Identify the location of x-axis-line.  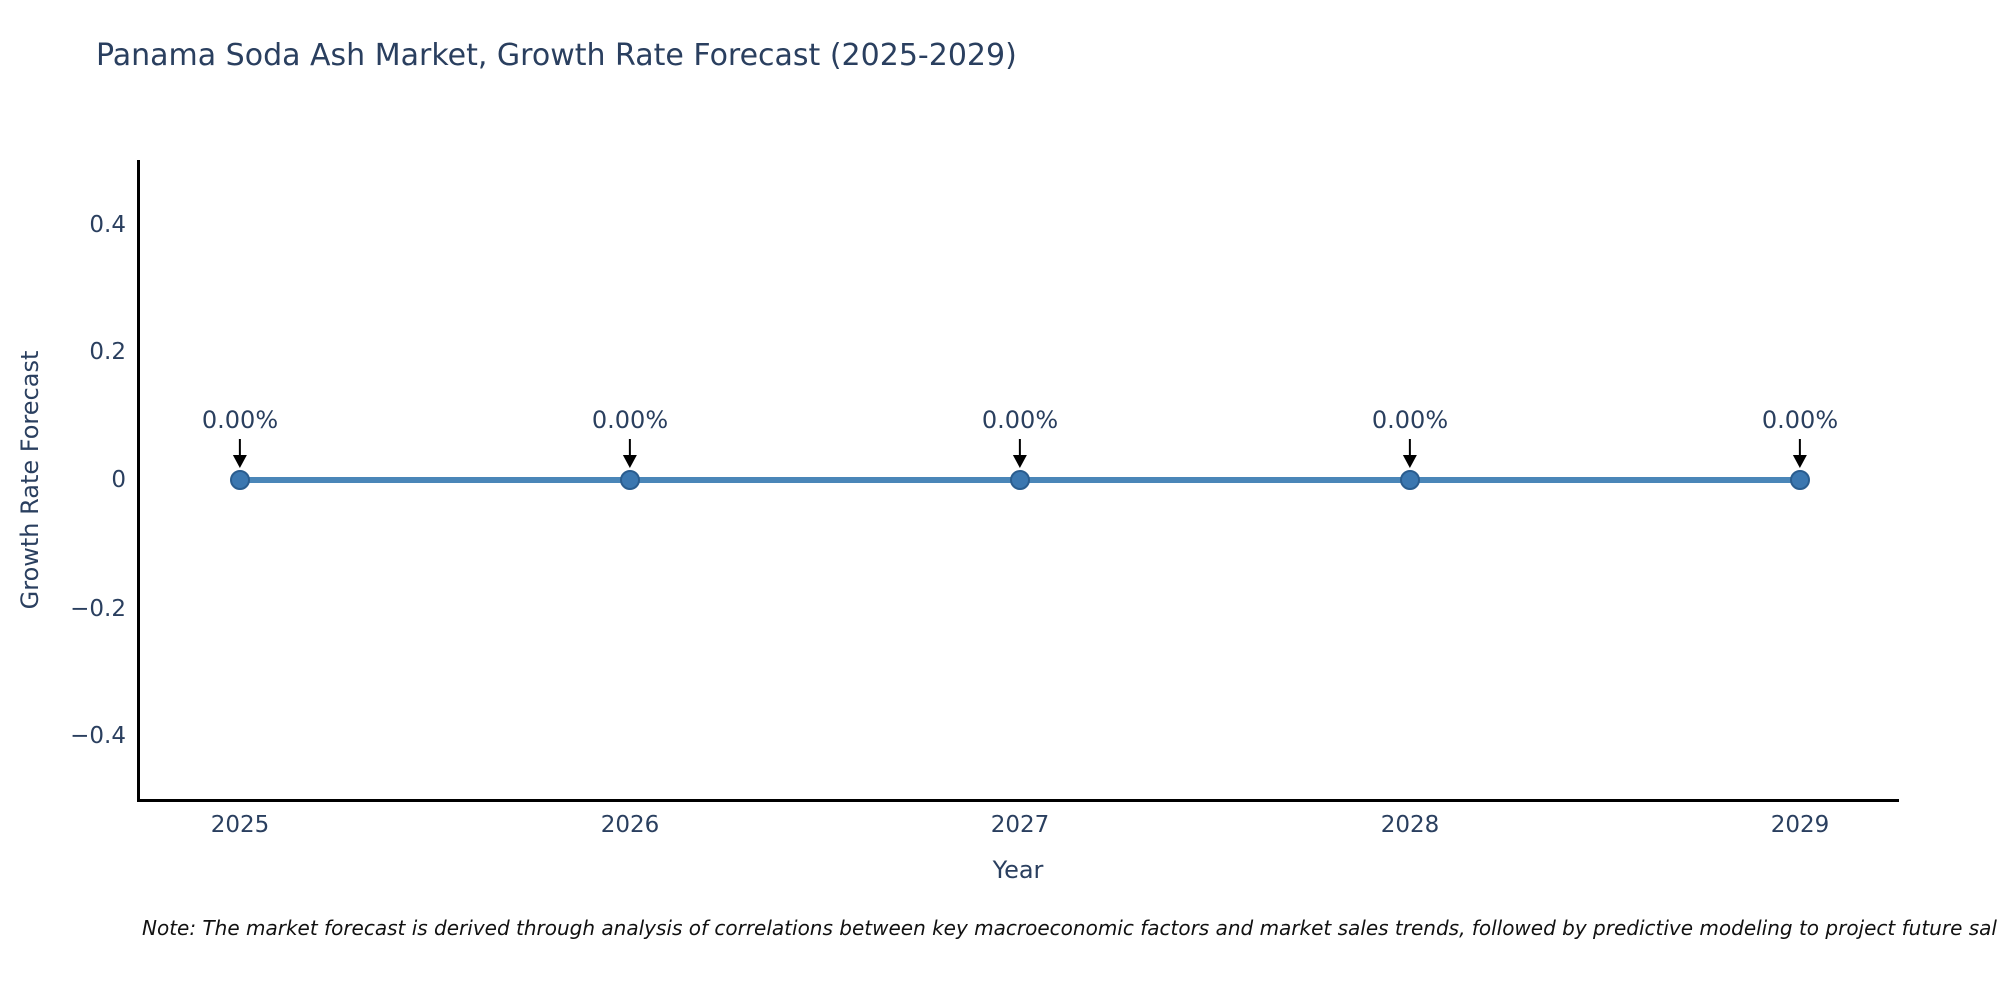
(1018, 800).